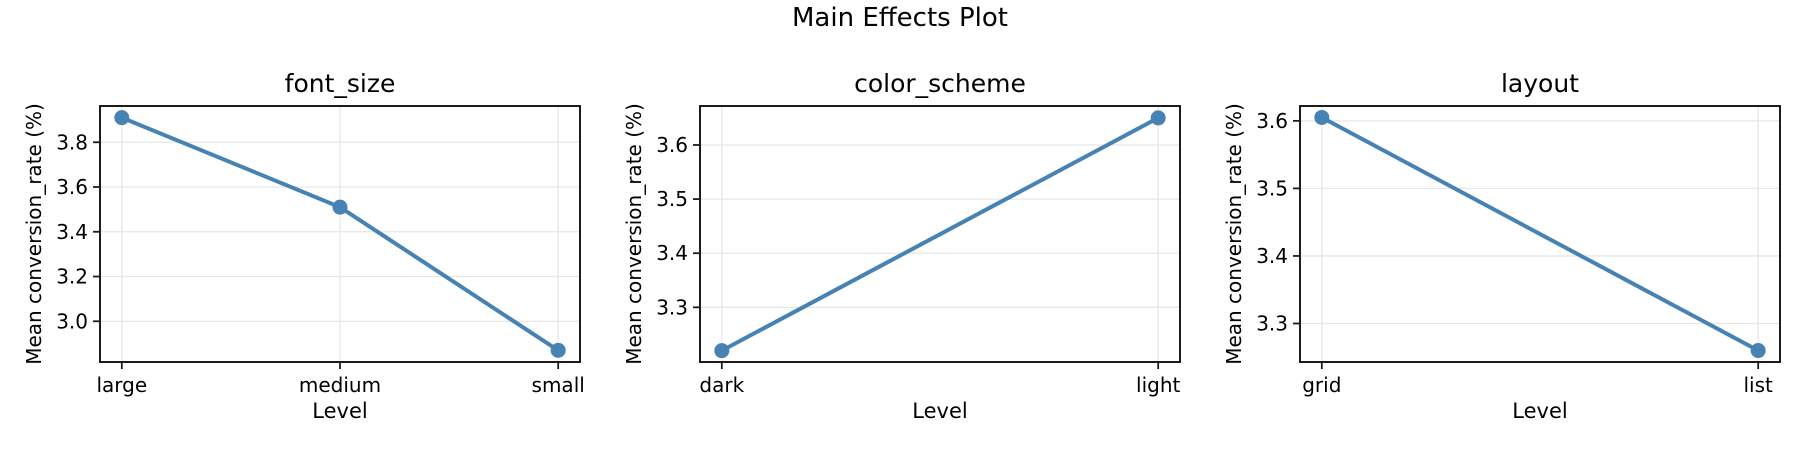 The height and width of the screenshot is (450, 1800). Describe the element at coordinates (1758, 351) in the screenshot. I see `data-point-list` at that location.